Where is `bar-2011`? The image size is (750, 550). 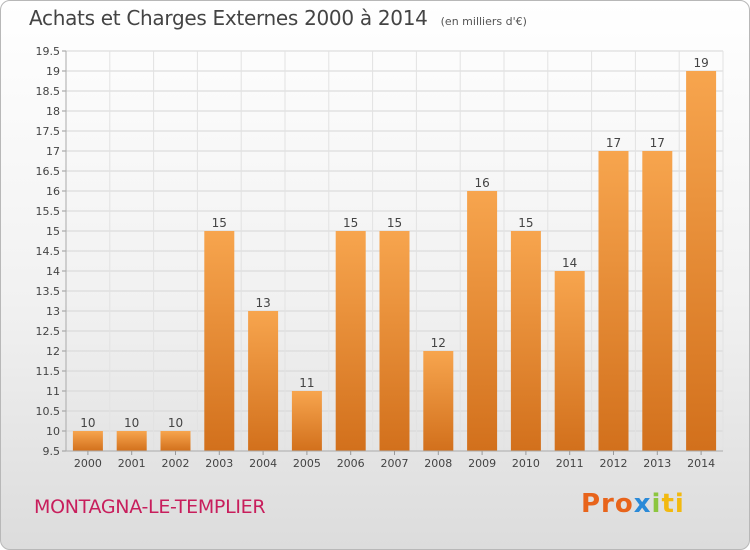 bar-2011 is located at coordinates (569, 361).